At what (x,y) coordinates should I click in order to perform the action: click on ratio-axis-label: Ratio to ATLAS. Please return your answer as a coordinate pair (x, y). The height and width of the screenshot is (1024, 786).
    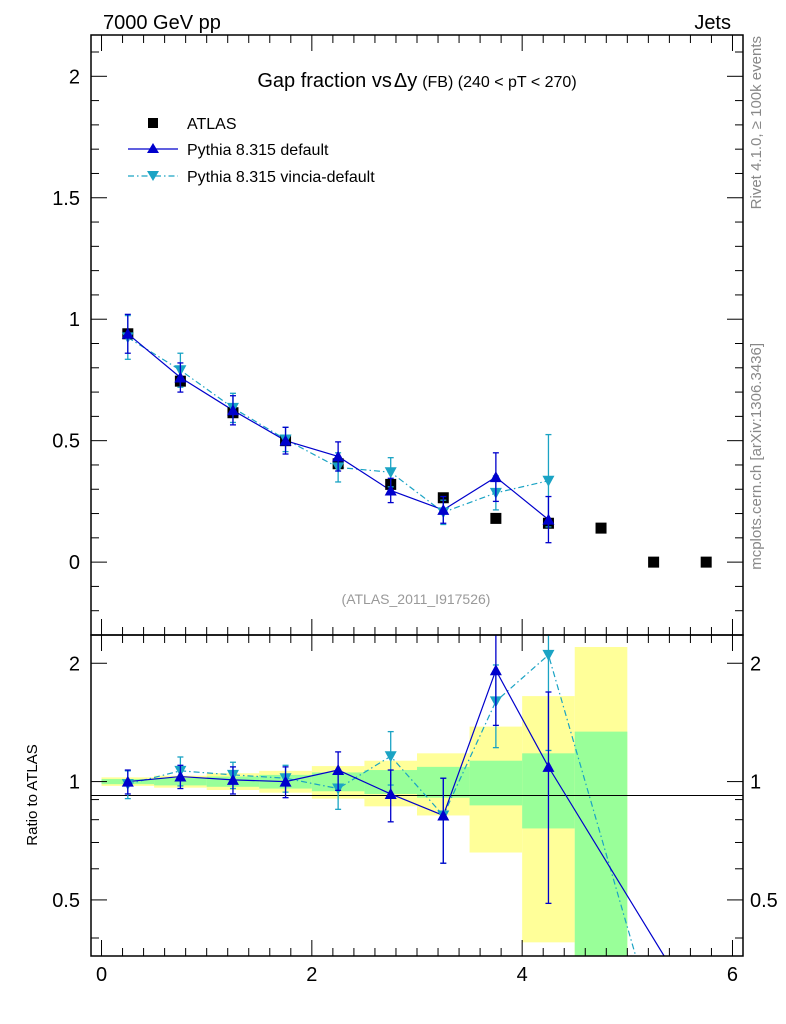
    Looking at the image, I should click on (32, 794).